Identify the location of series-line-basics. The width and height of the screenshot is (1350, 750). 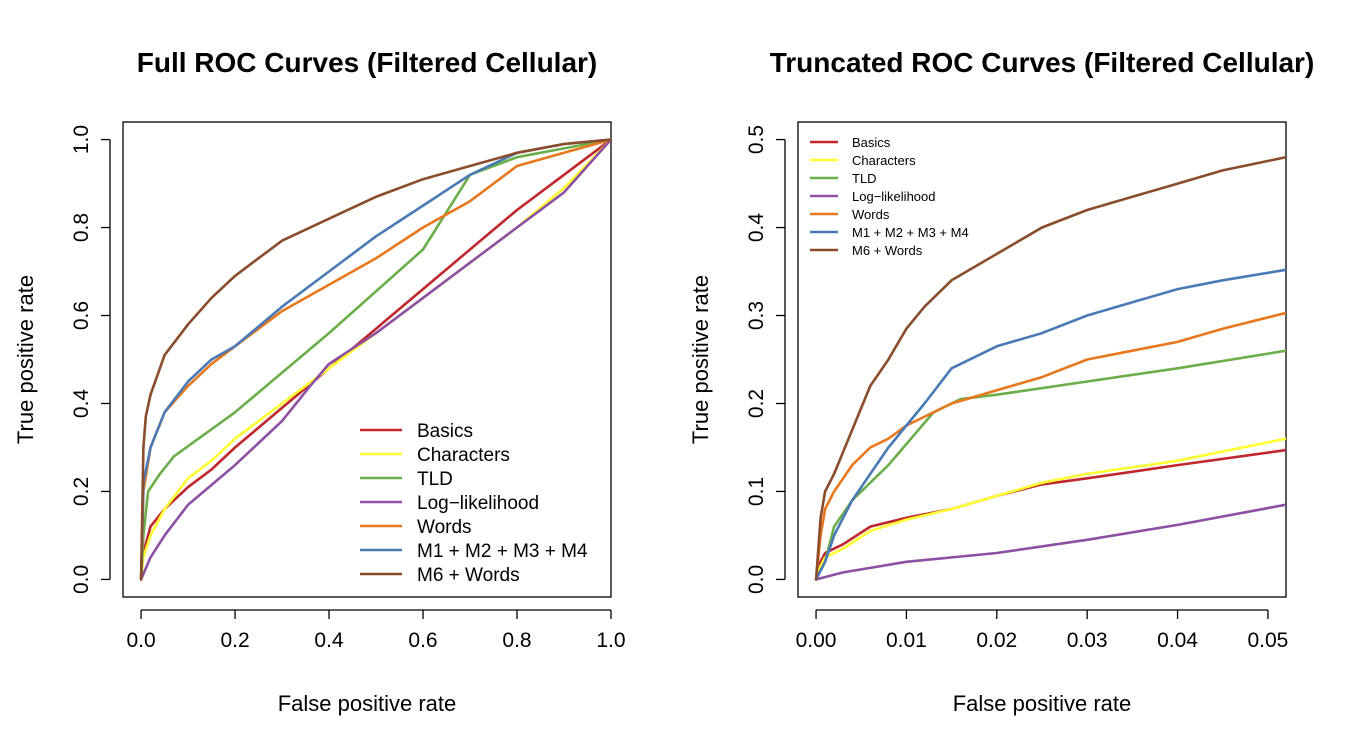
(1050, 514).